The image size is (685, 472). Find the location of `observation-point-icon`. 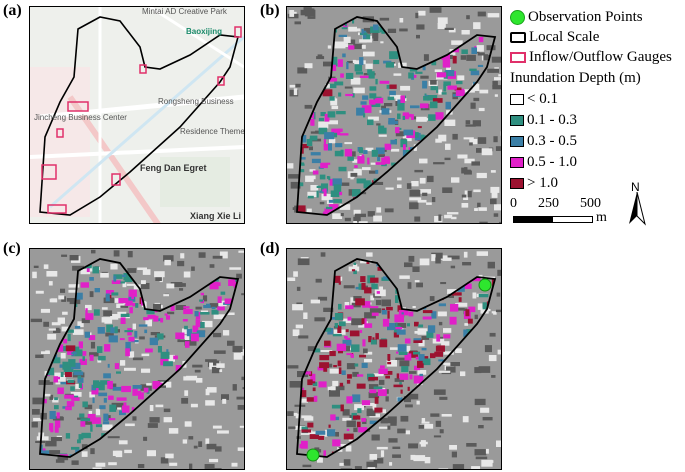

observation-point-icon is located at coordinates (517, 17).